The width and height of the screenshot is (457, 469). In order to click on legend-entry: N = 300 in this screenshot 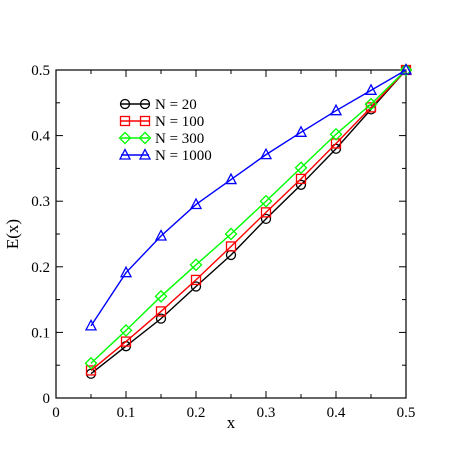, I will do `click(161, 139)`.